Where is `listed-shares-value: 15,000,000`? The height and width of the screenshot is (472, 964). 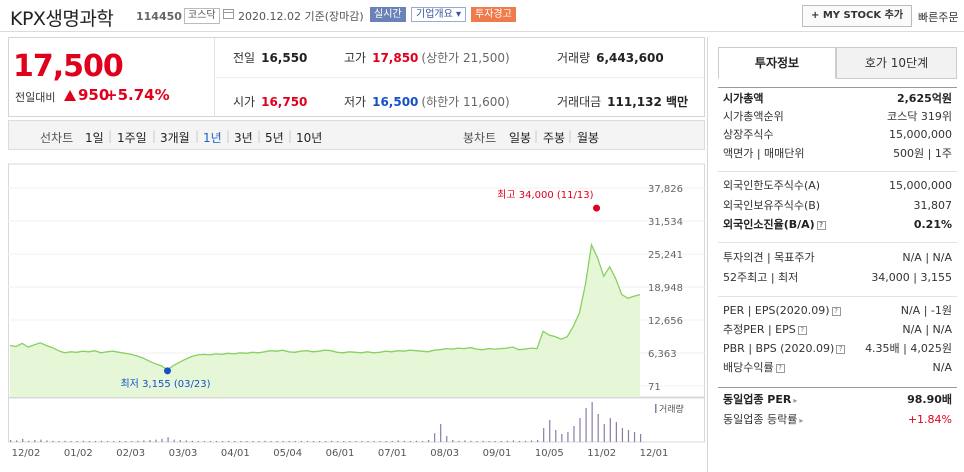
listed-shares-value: 15,000,000 is located at coordinates (920, 134).